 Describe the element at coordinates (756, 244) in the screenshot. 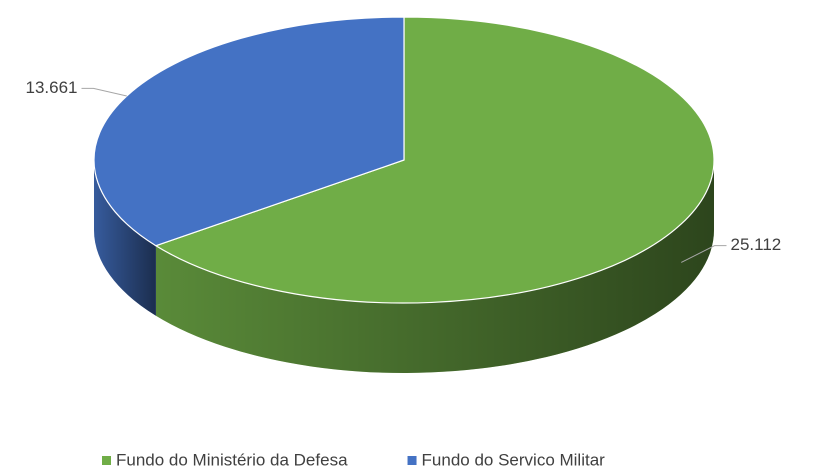

I see `data-label: 25.112` at that location.